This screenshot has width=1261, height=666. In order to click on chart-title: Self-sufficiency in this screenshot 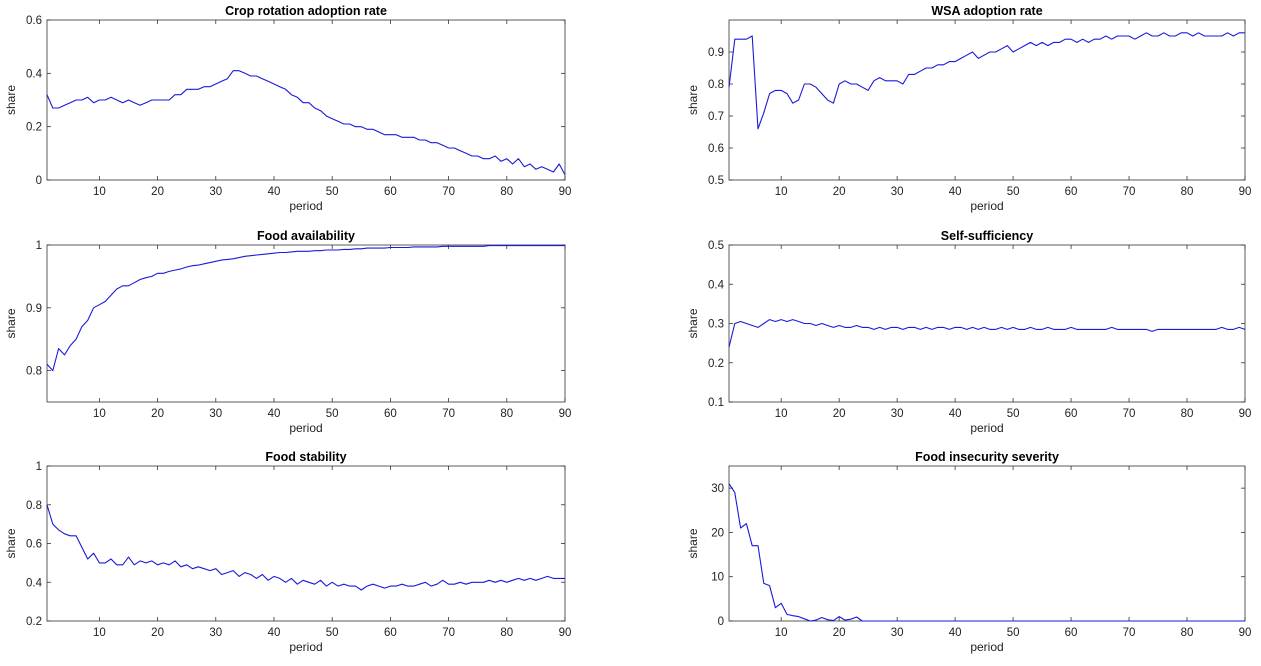, I will do `click(987, 236)`.